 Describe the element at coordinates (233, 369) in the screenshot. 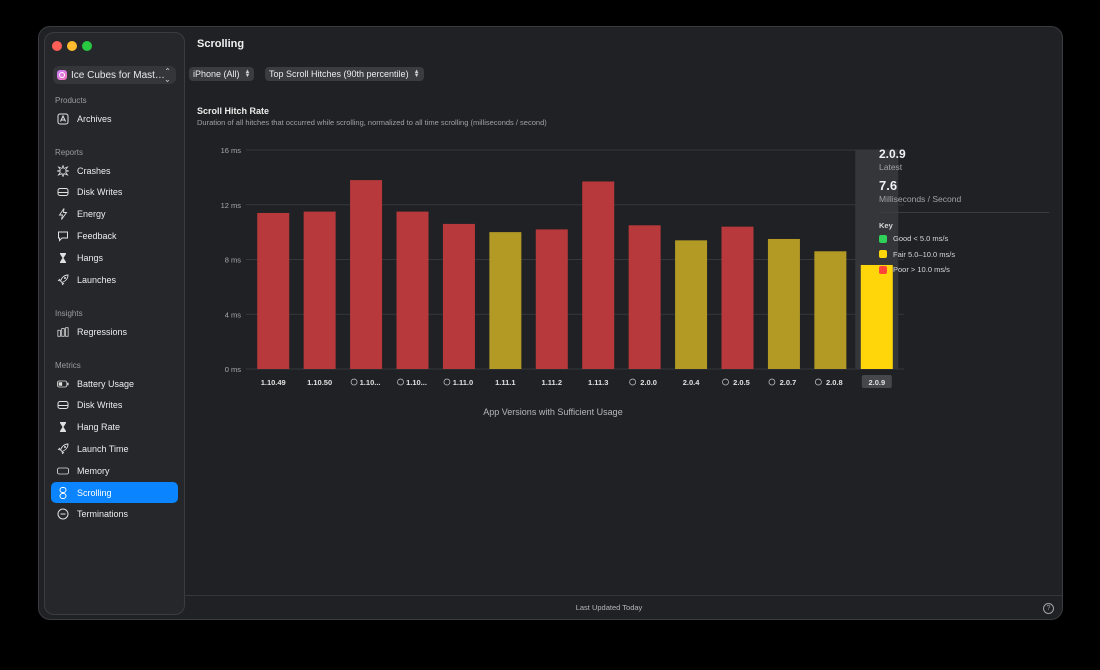

I see `y-tick-label: 0 ms` at that location.